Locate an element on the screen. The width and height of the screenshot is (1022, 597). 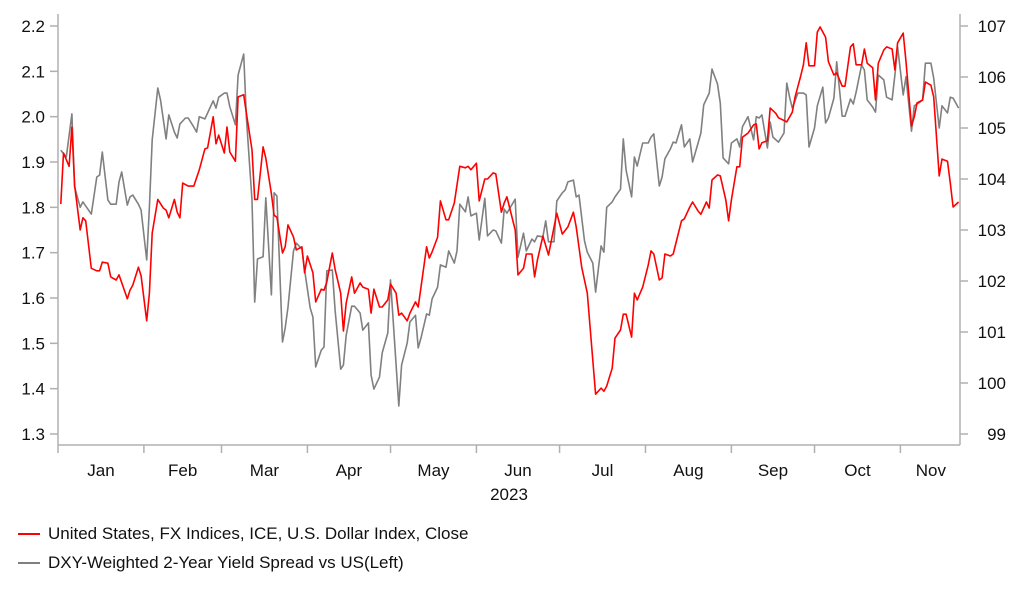
legend-swatch-red is located at coordinates (29, 534).